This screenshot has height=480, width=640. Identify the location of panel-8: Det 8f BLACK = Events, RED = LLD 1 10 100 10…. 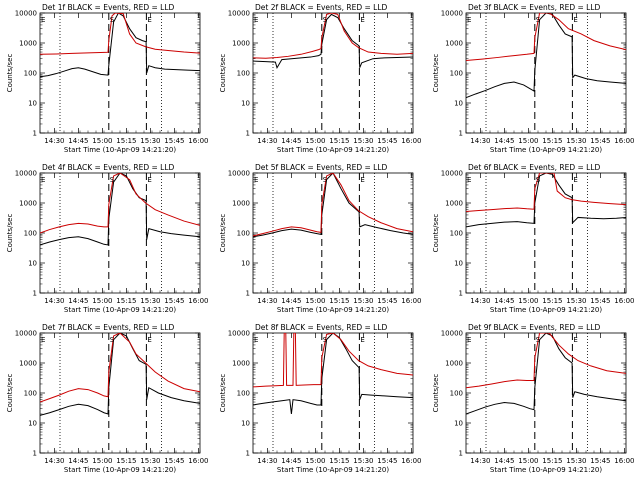
(320, 398).